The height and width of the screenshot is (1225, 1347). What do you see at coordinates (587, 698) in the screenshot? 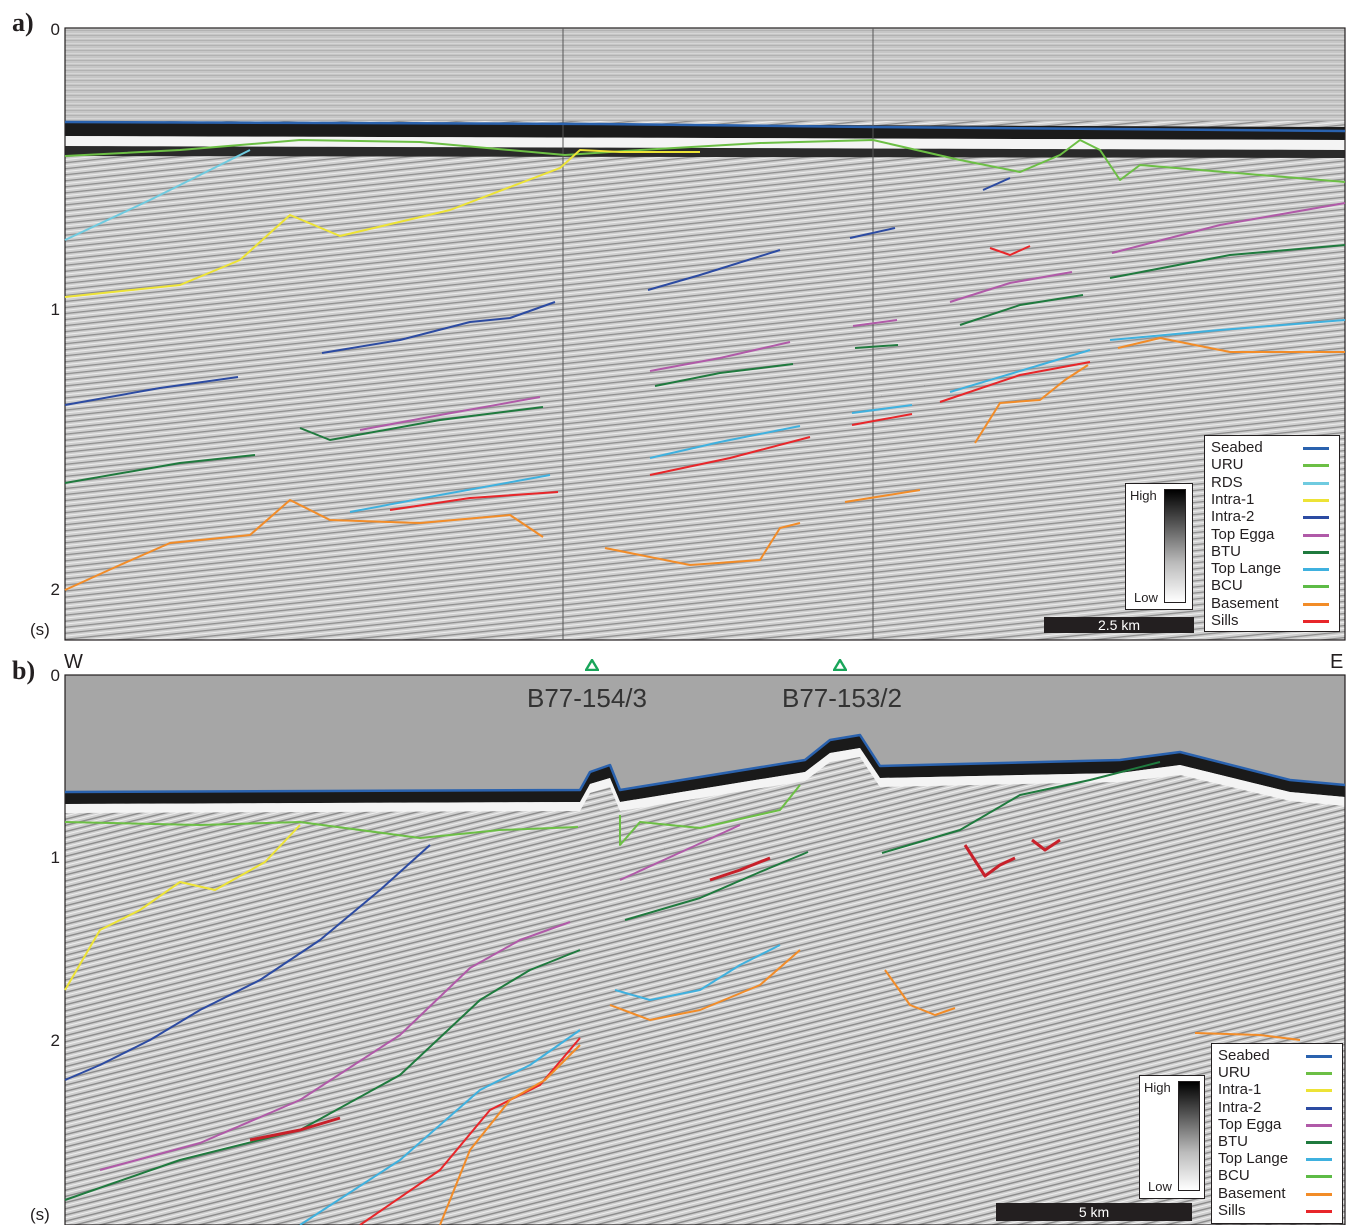
I see `well-label-b77-154-3: B77-154/3` at bounding box center [587, 698].